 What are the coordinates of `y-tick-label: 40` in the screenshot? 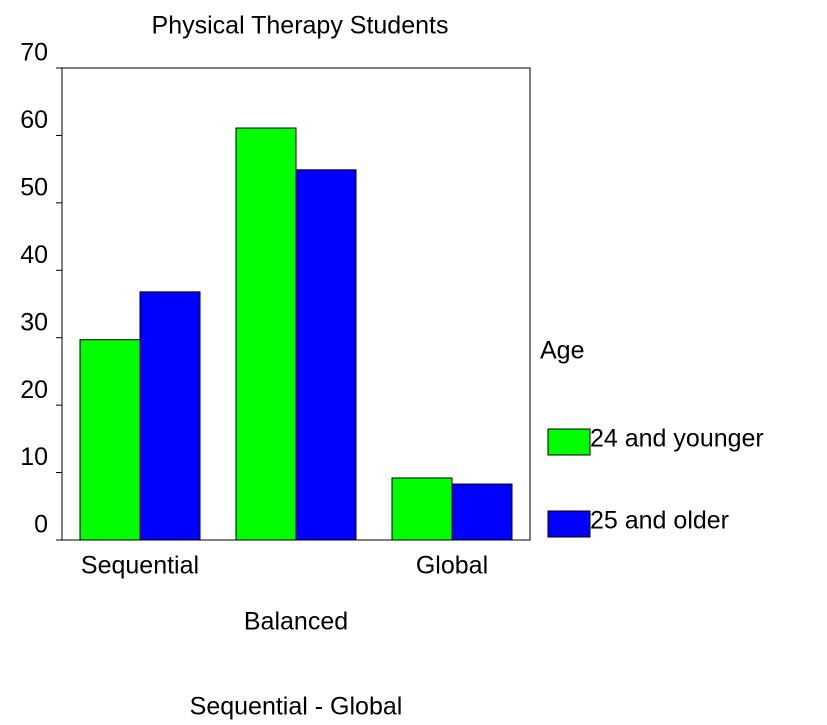 It's located at (34, 255).